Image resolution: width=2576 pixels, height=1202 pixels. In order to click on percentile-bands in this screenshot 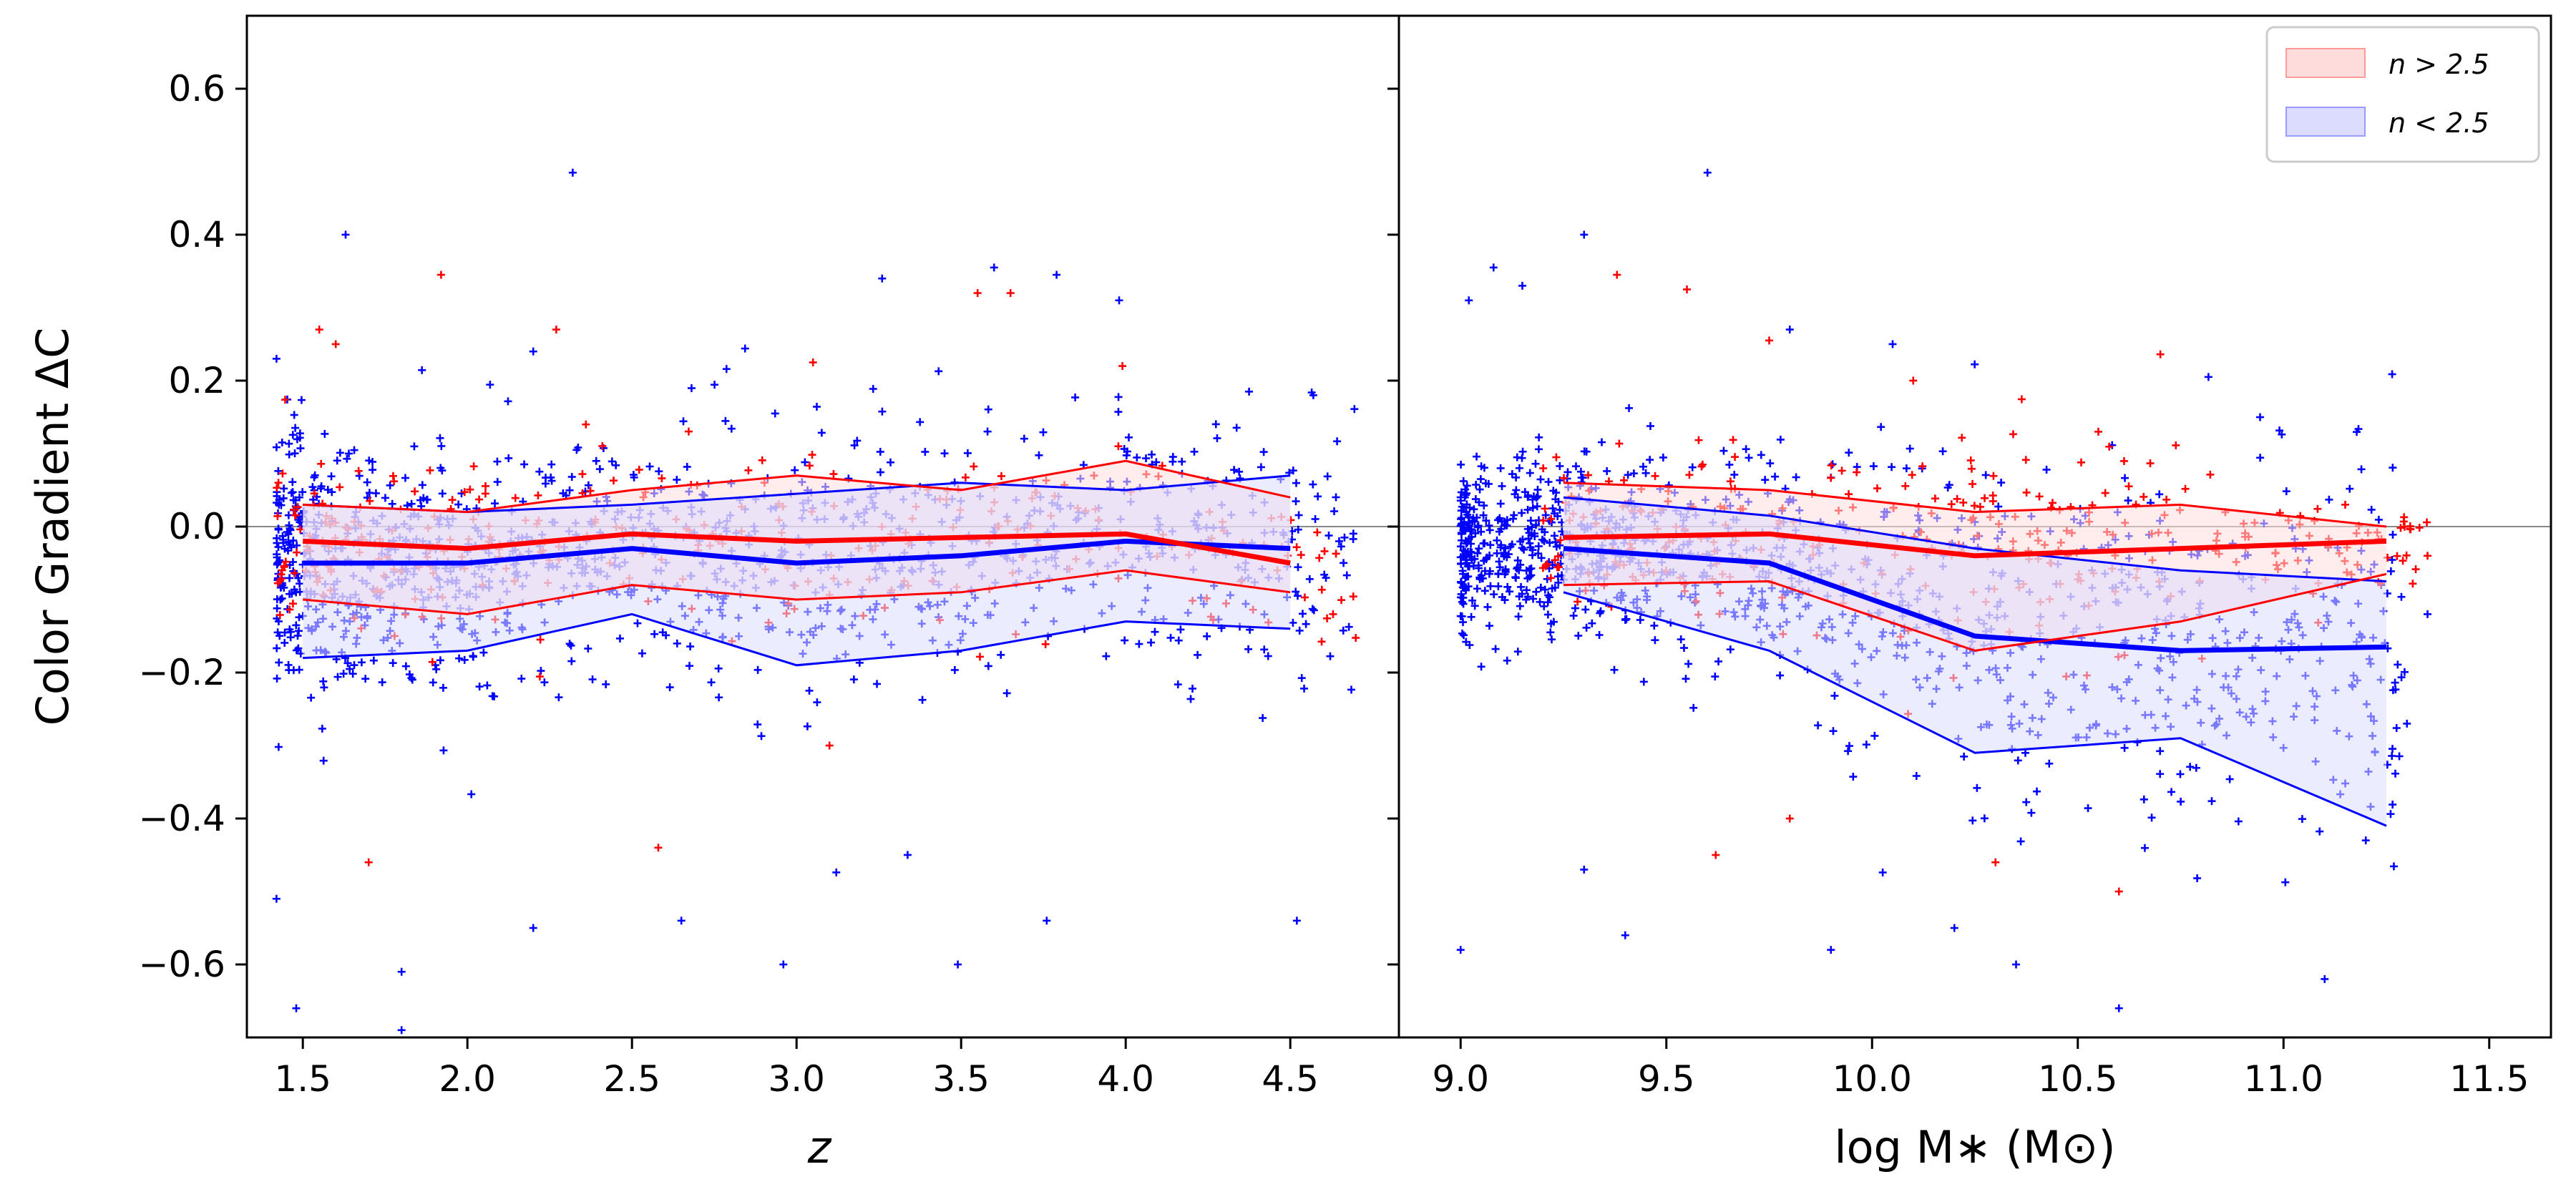, I will do `click(797, 563)`.